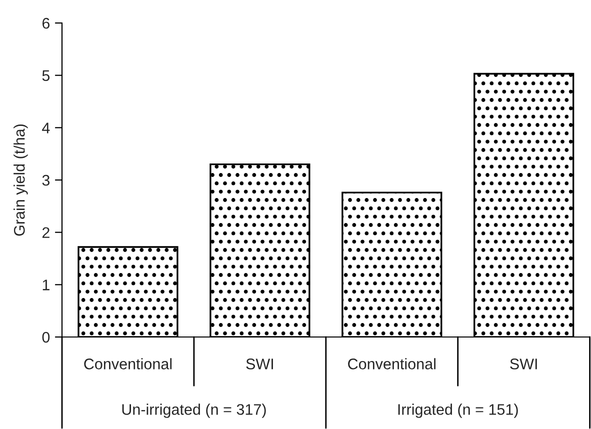 The width and height of the screenshot is (591, 429). What do you see at coordinates (46, 285) in the screenshot?
I see `y-tick-label: 1` at bounding box center [46, 285].